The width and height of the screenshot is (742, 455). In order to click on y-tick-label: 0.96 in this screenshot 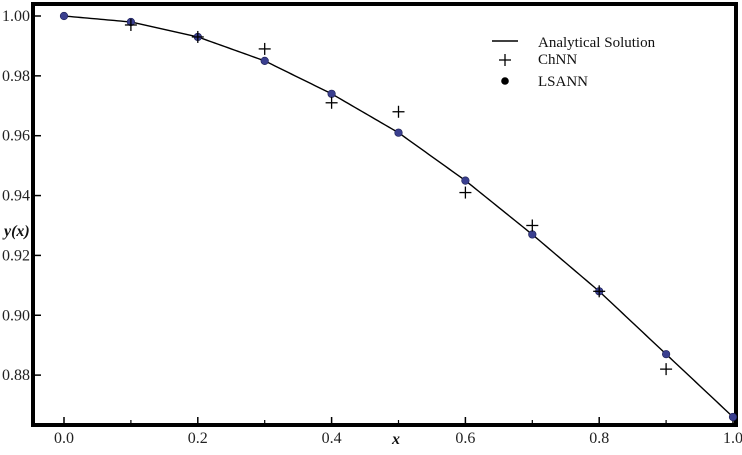, I will do `click(16, 136)`.